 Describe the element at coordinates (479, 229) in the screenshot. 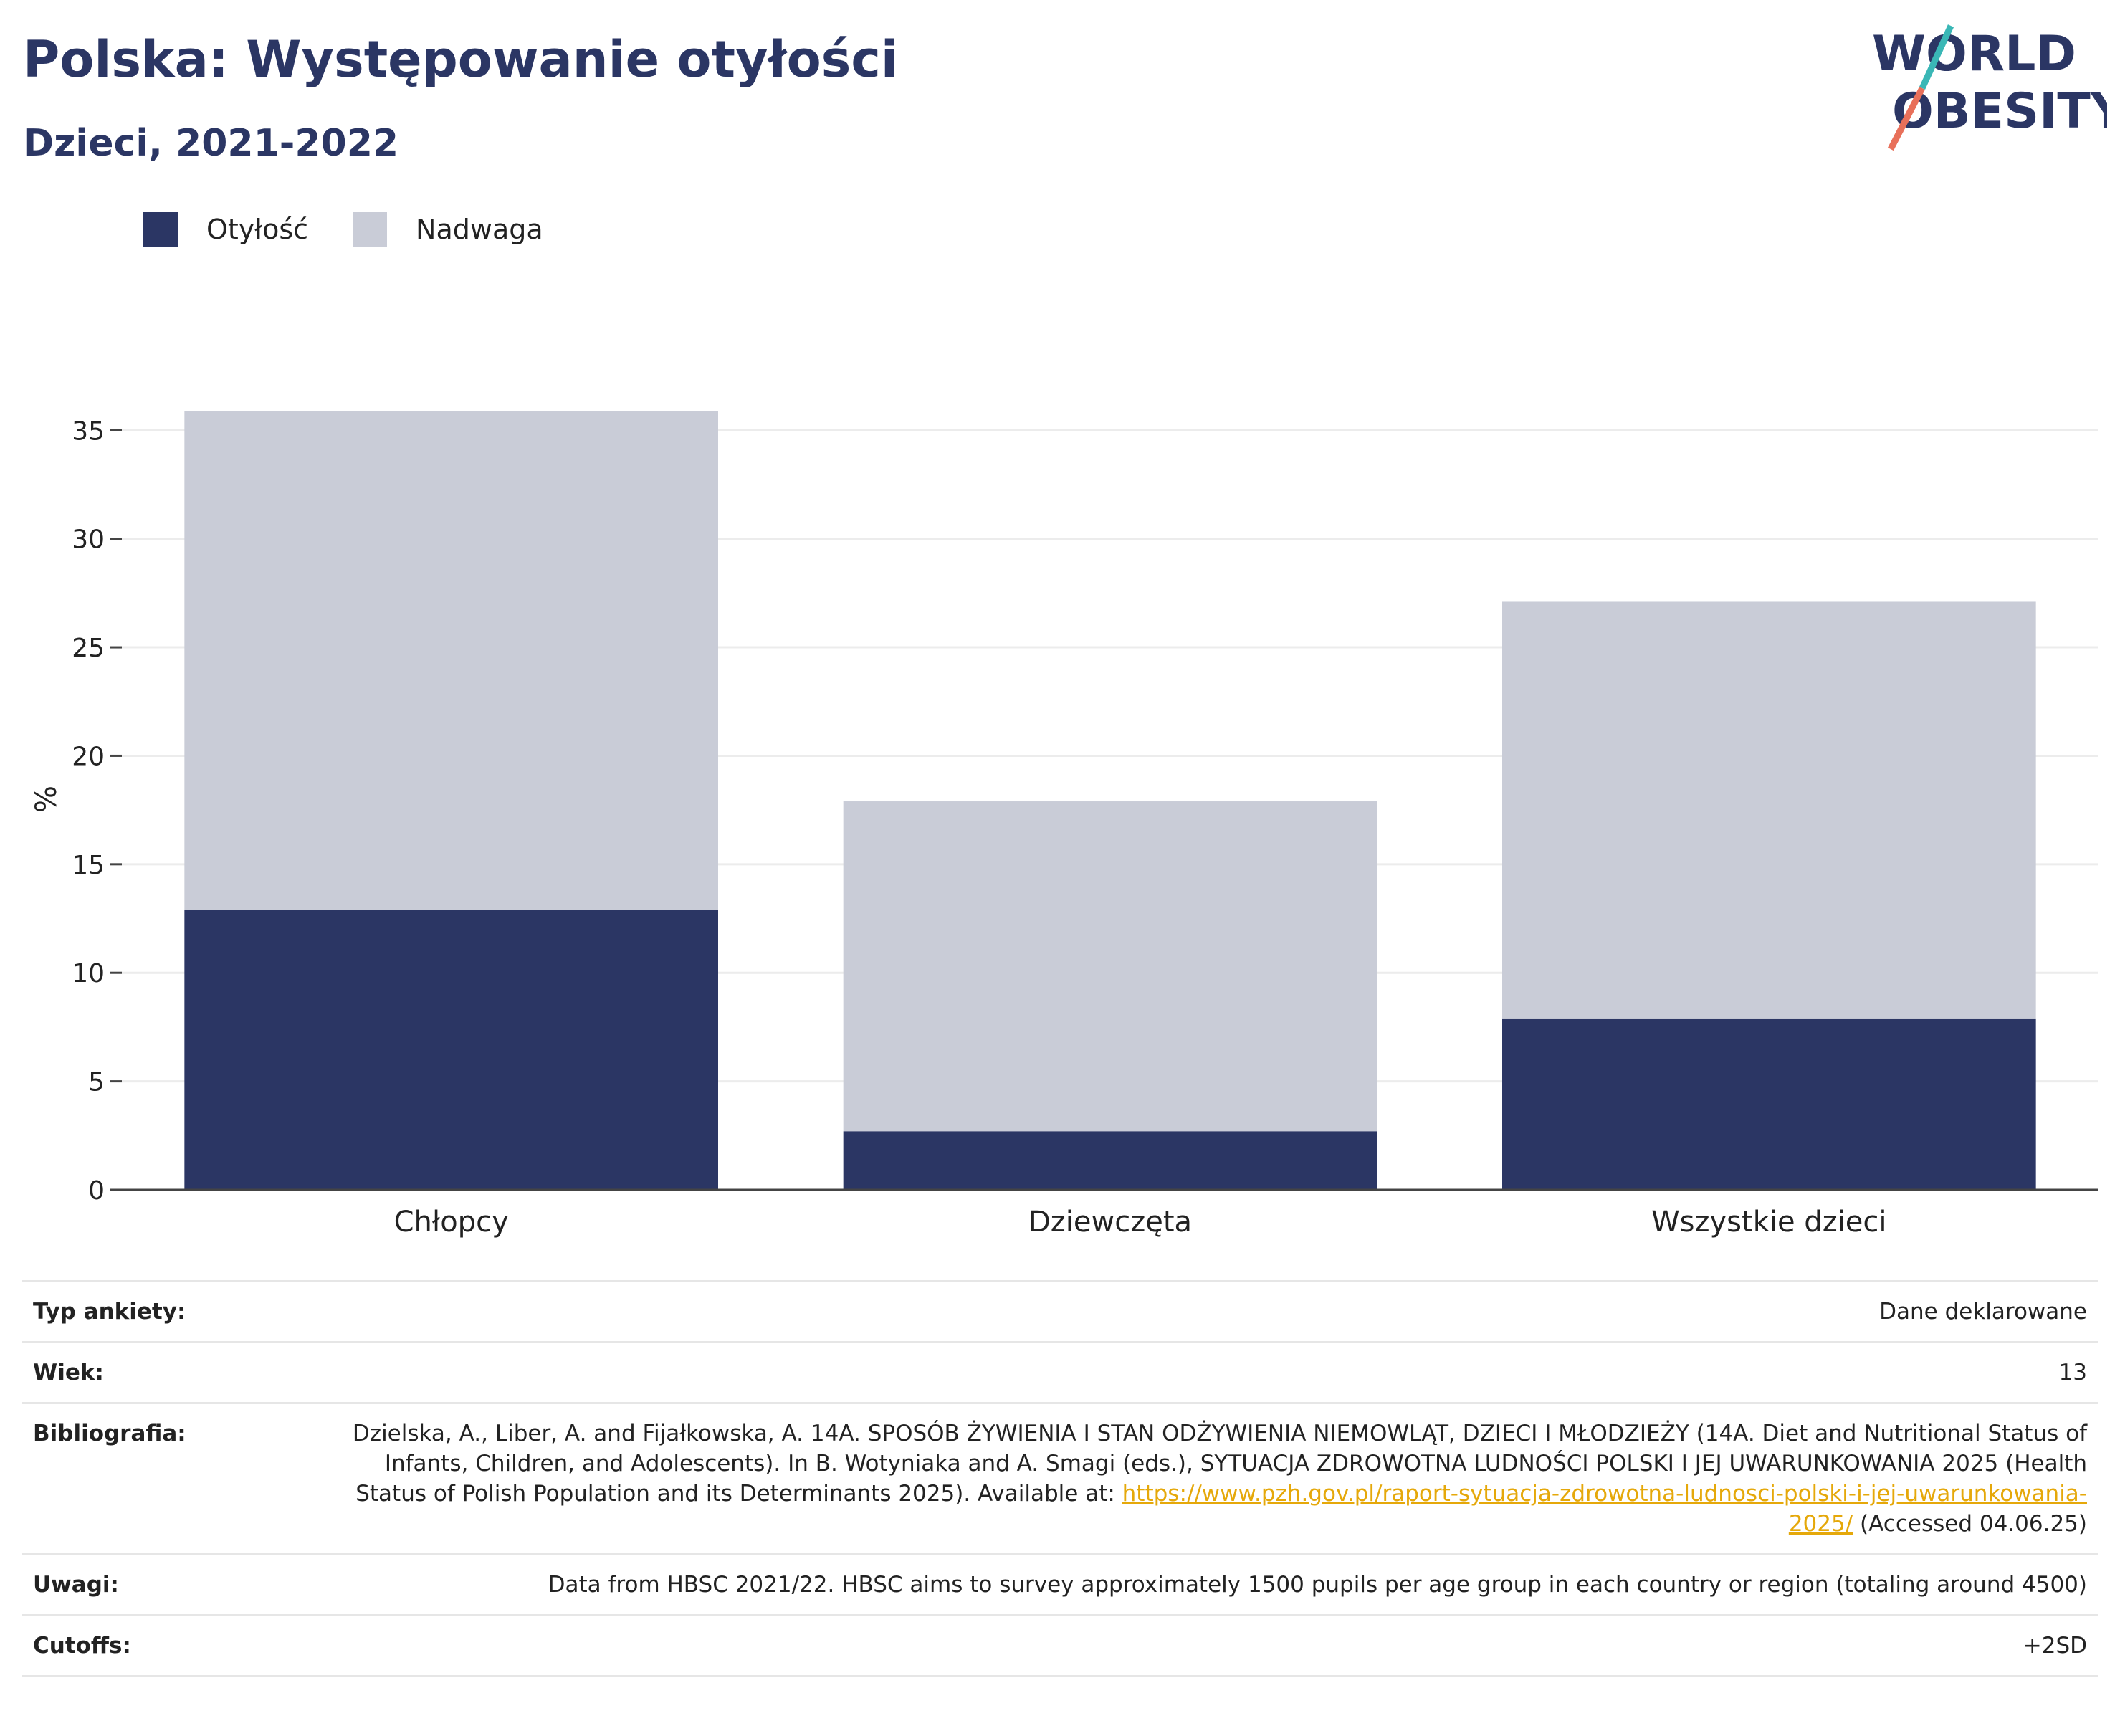

I see `legend-label-overweight: Nadwaga` at that location.